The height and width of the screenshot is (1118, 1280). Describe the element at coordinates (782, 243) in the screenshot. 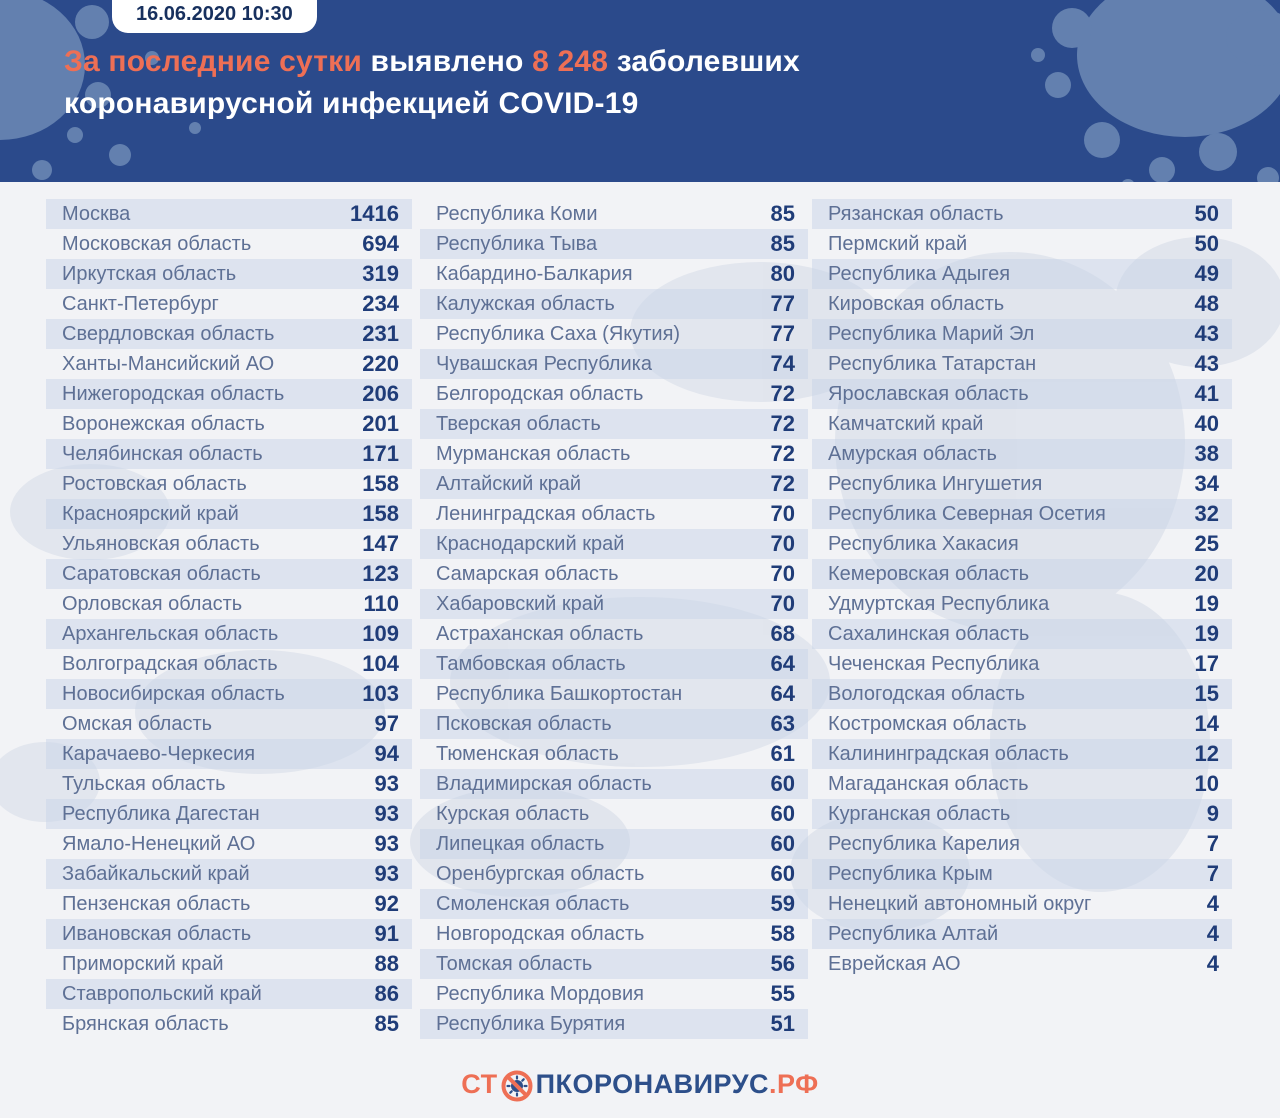

I see `region-value: 85` at that location.